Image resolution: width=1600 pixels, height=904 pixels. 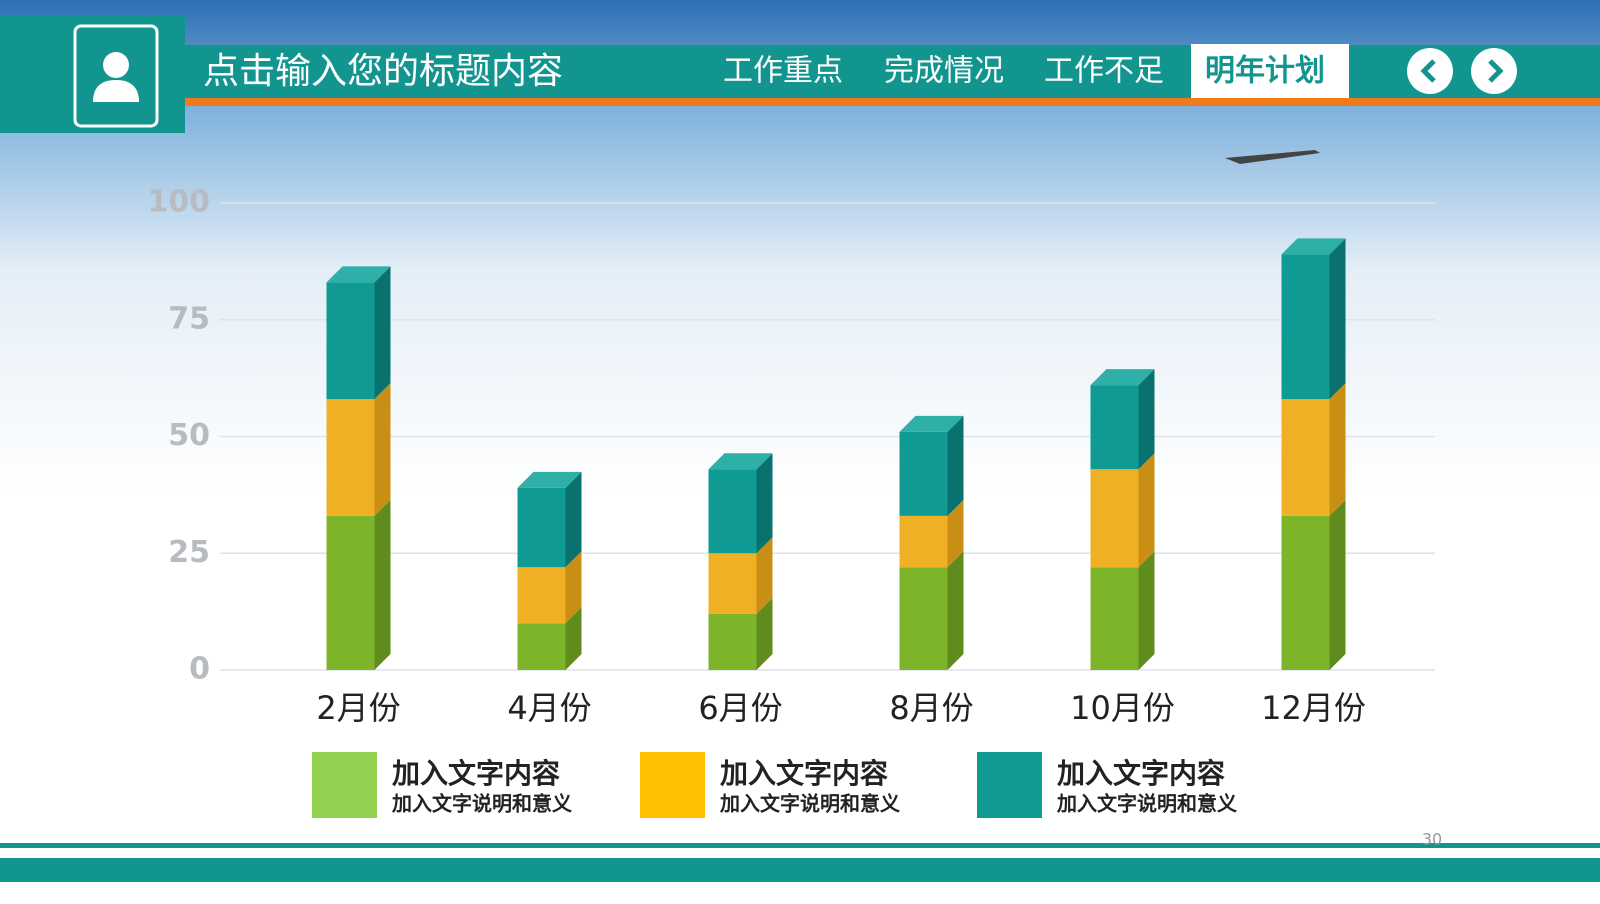 I want to click on prev-button, so click(x=1430, y=71).